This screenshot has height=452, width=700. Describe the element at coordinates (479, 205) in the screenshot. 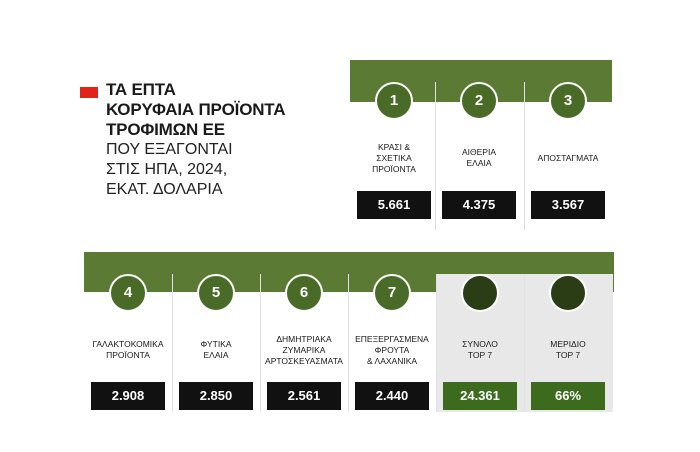

I see `export-value-box: 4.375` at that location.